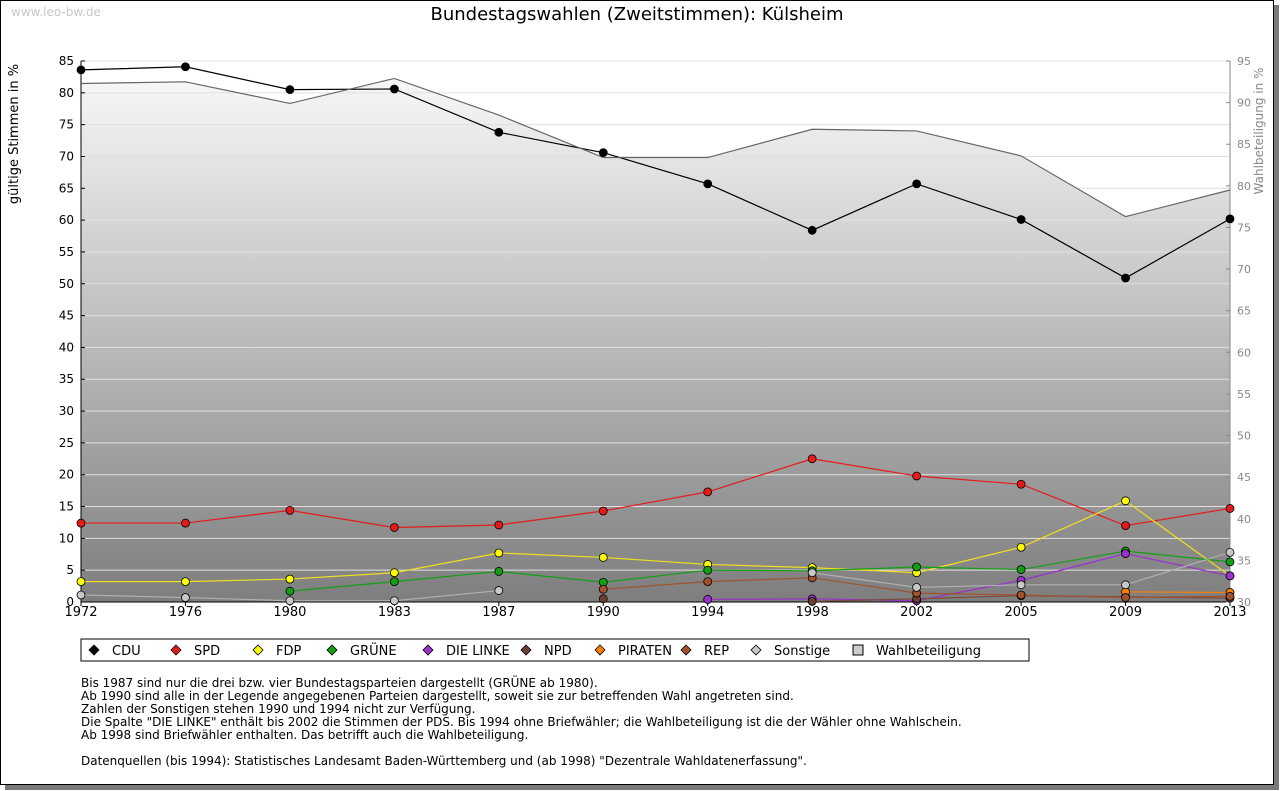  Describe the element at coordinates (66, 125) in the screenshot. I see `y-tick-label: 75` at that location.